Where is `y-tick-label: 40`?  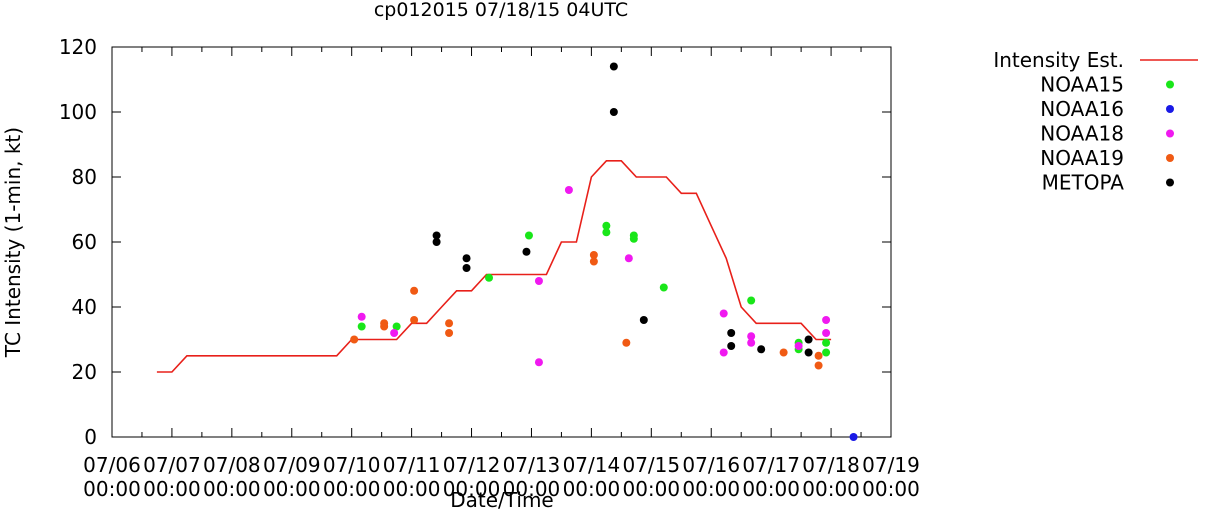
y-tick-label: 40 is located at coordinates (84, 307).